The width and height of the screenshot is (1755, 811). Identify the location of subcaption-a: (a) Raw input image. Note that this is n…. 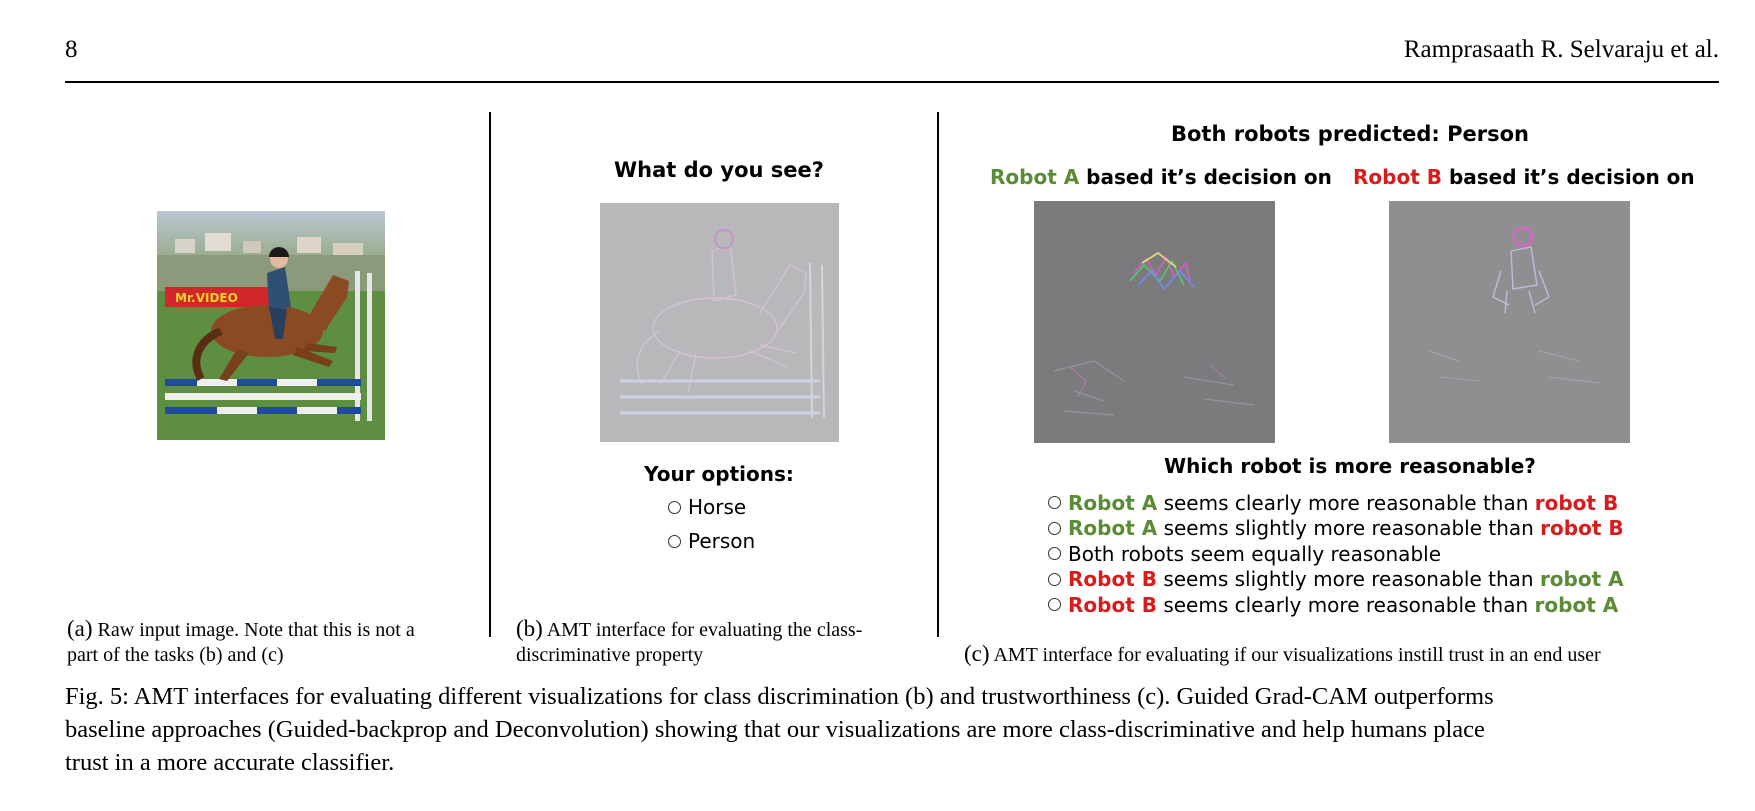
(277, 642).